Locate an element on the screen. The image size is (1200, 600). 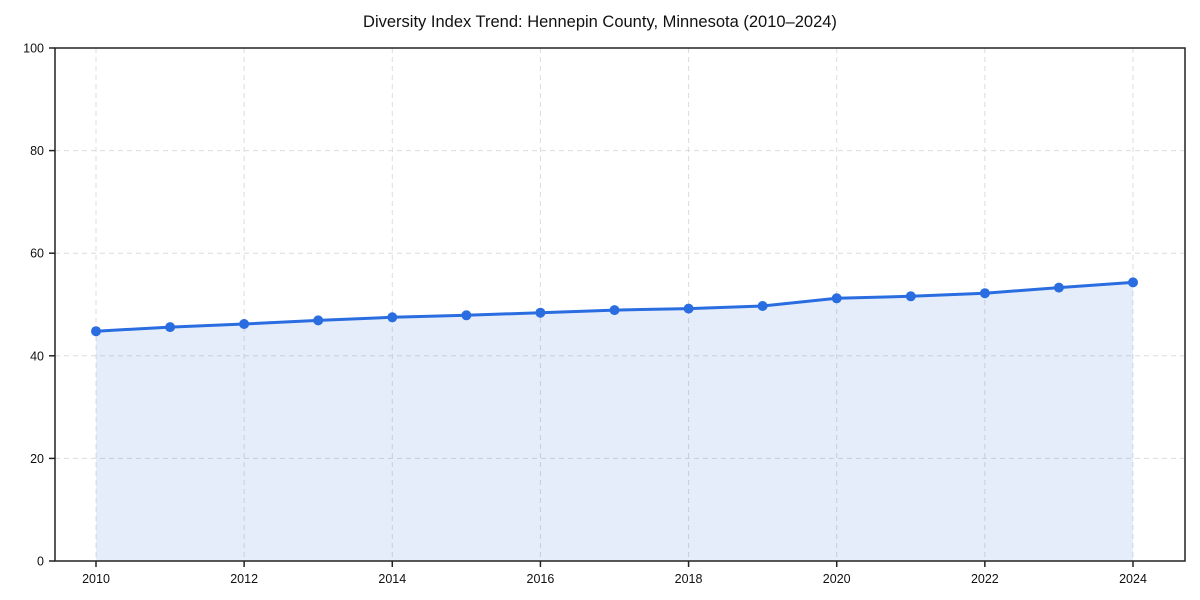
y-tick-label: 80 is located at coordinates (37, 151).